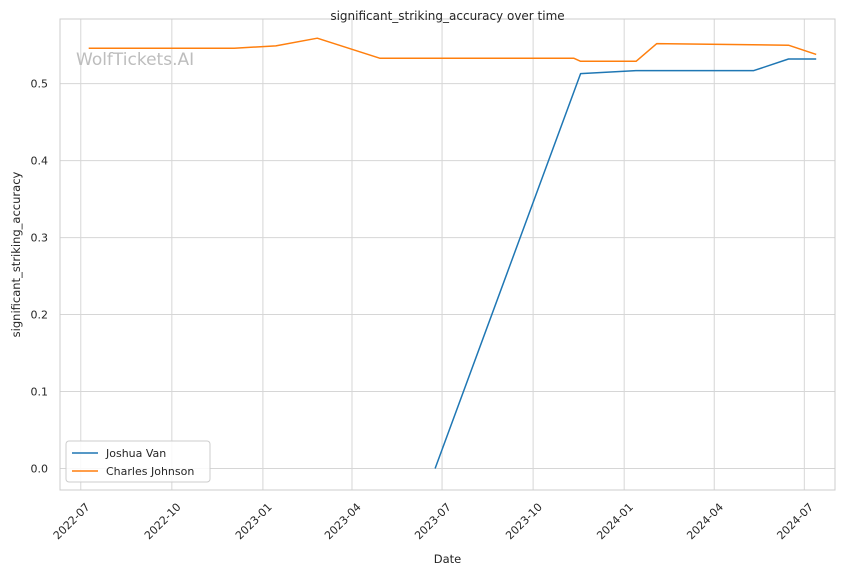 This screenshot has height=575, width=844. Describe the element at coordinates (16, 254) in the screenshot. I see `y-axis-label: significant_striking_accuracy` at that location.